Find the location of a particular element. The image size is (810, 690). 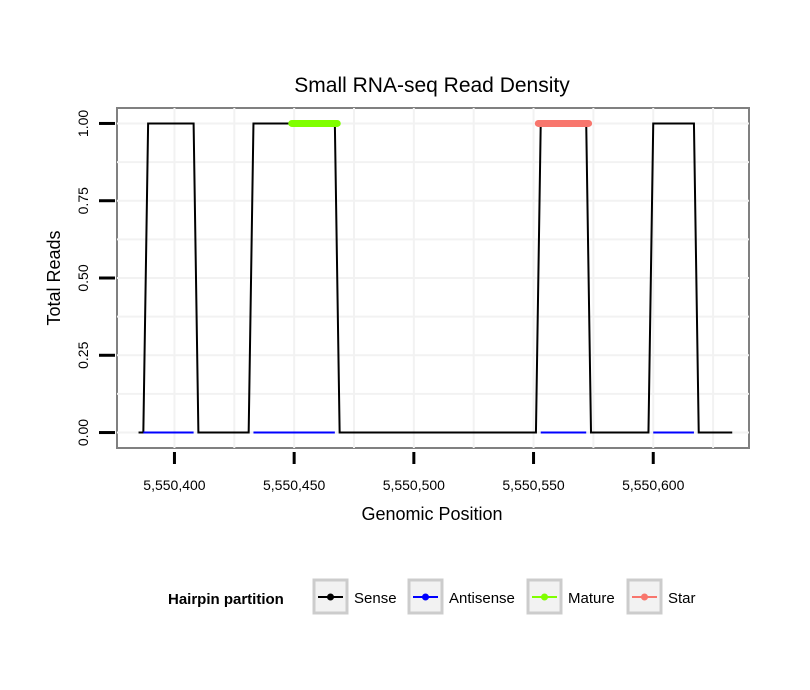

y-tick-label: 0.75 is located at coordinates (83, 200).